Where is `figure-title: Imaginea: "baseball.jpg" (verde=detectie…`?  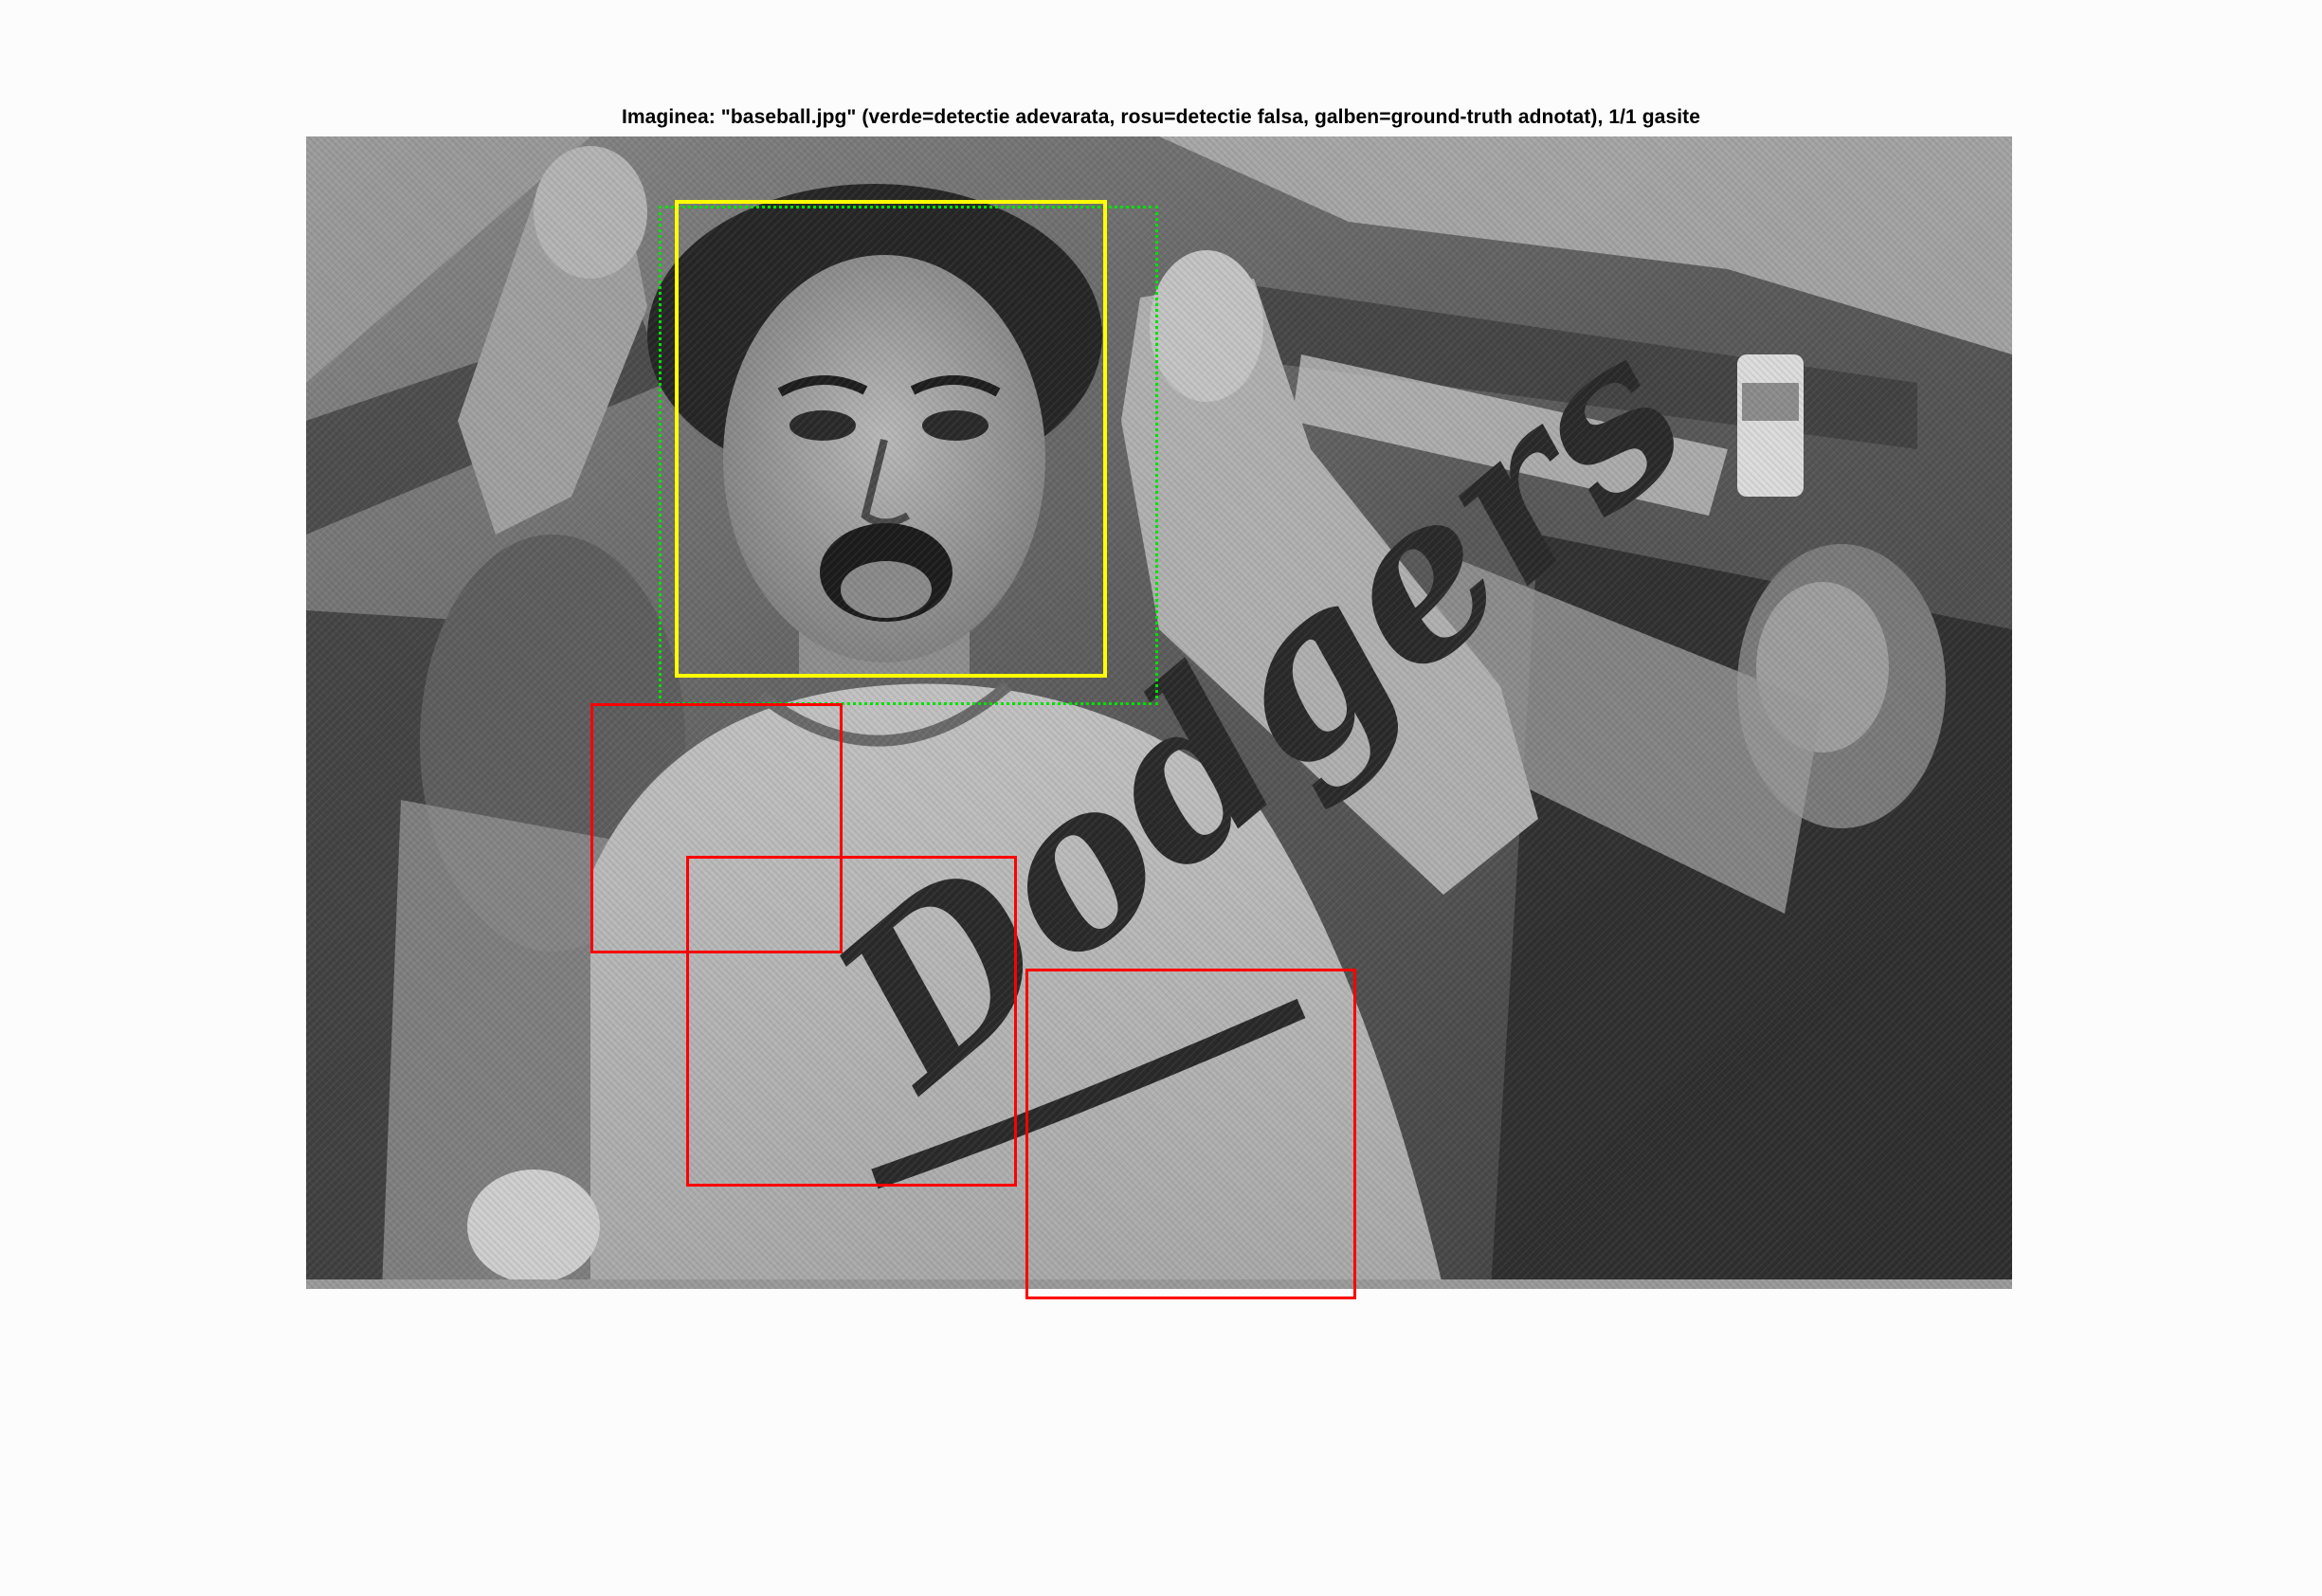 figure-title: Imaginea: "baseball.jpg" (verde=detectie… is located at coordinates (1161, 117).